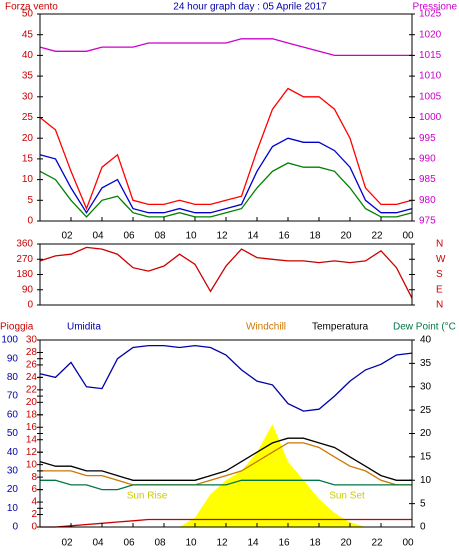  What do you see at coordinates (28, 76) in the screenshot?
I see `tick-label: 35` at bounding box center [28, 76].